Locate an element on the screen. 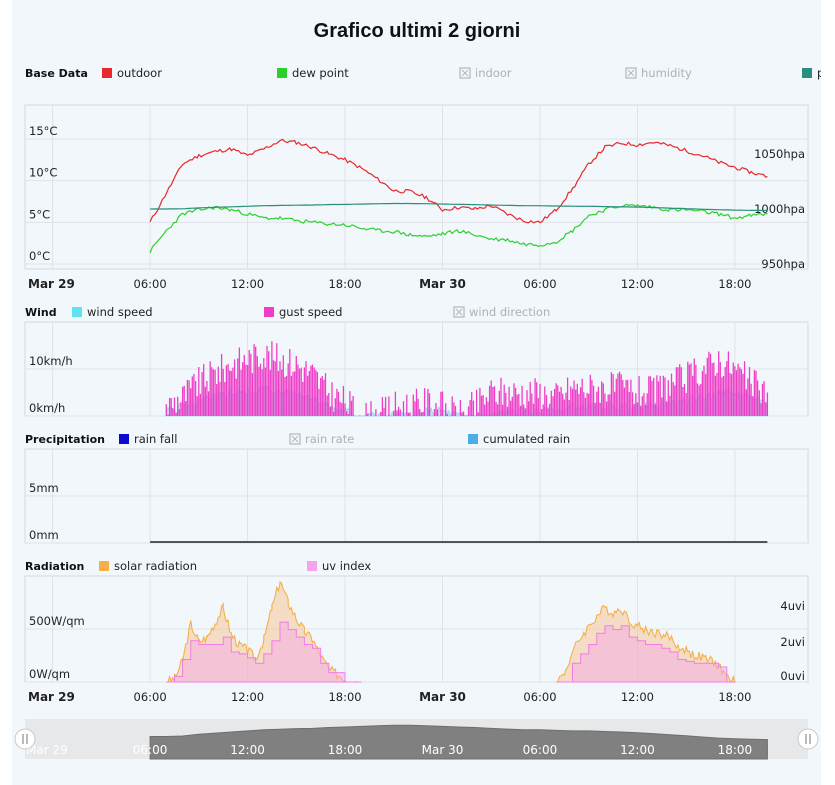 This screenshot has width=835, height=785. y2-tick-label: 950hpa is located at coordinates (783, 264).